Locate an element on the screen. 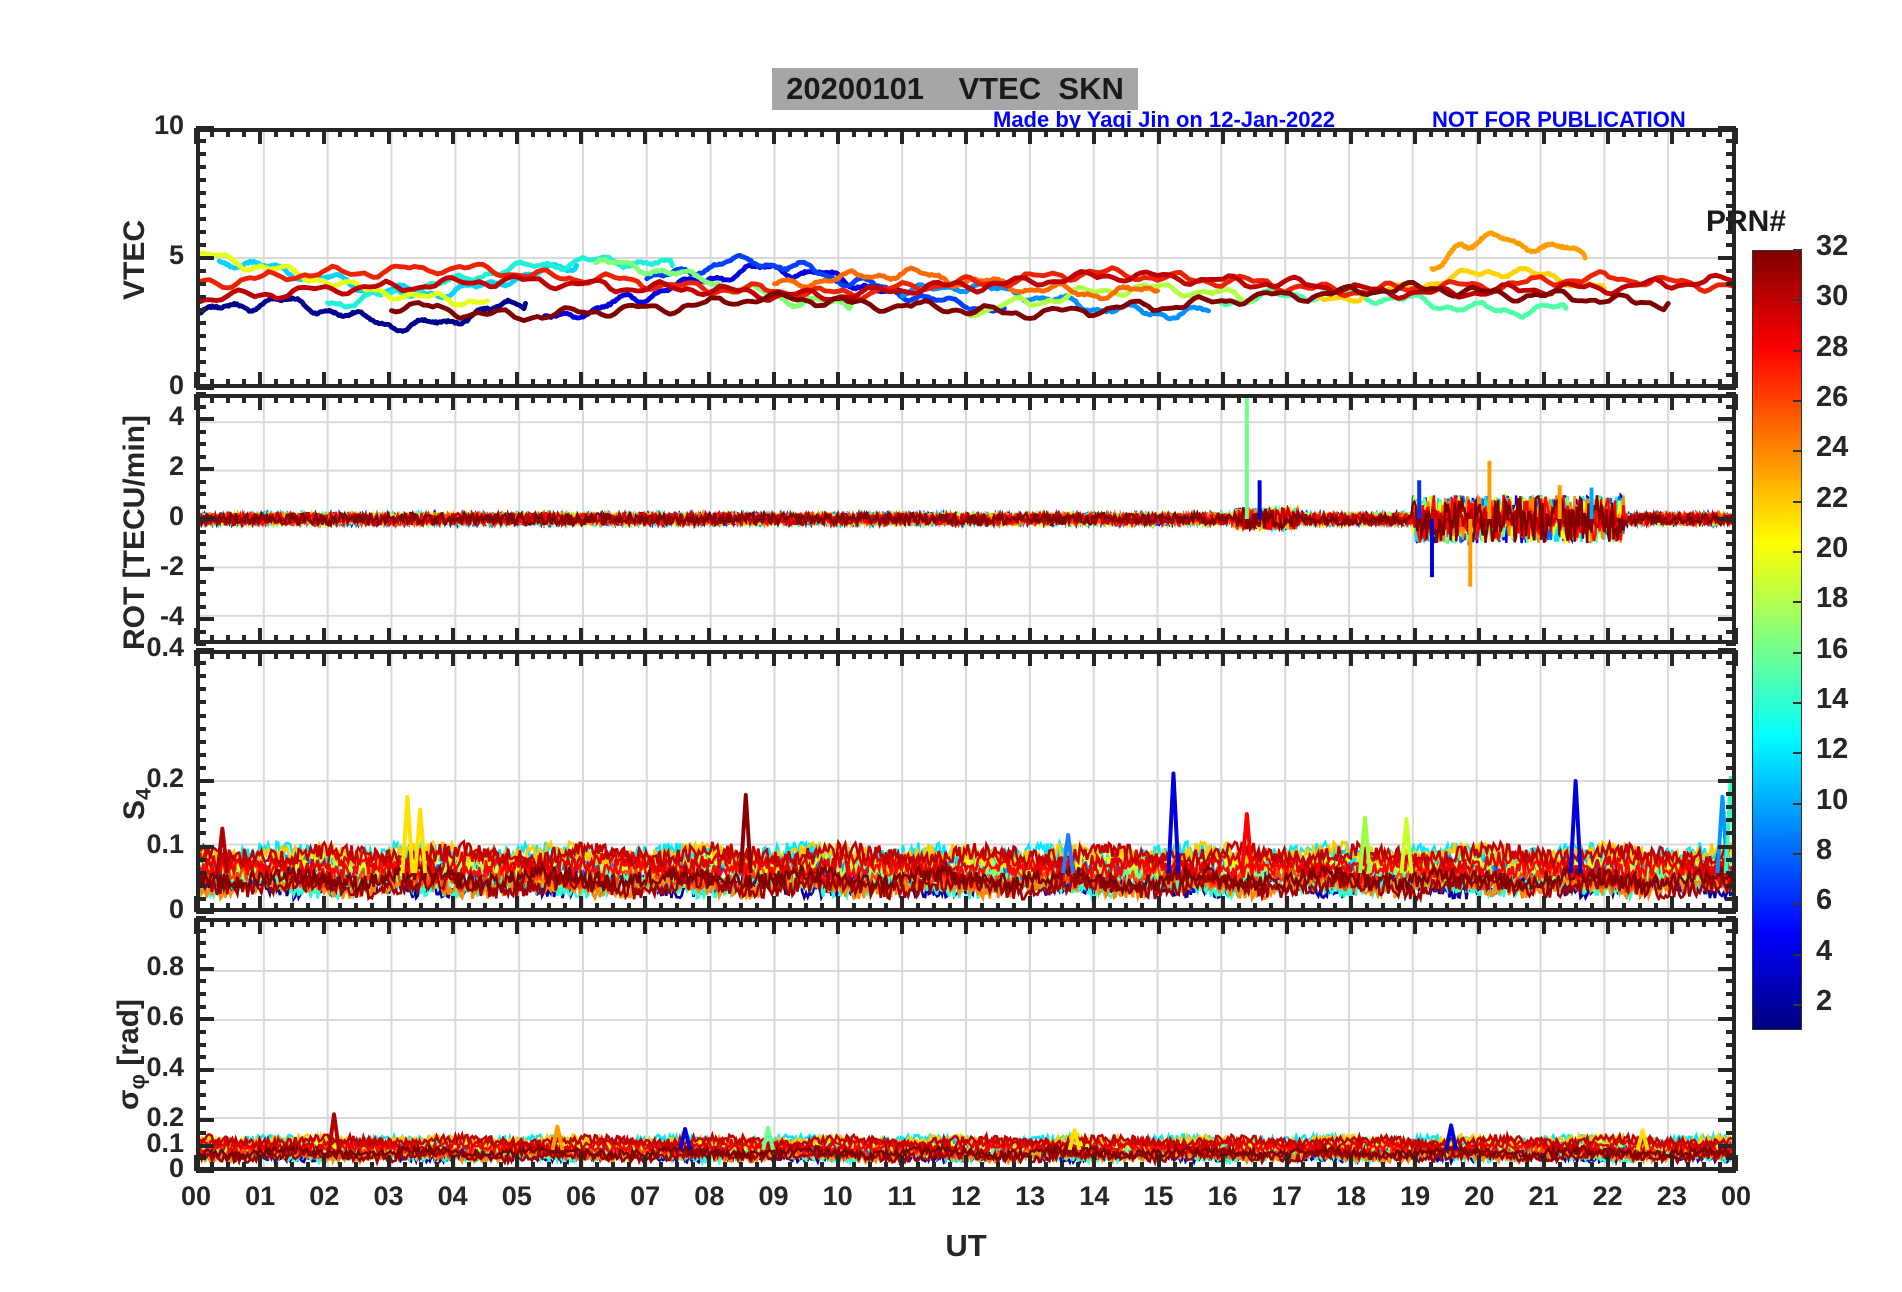  x-tick-label: 01 is located at coordinates (260, 1196).